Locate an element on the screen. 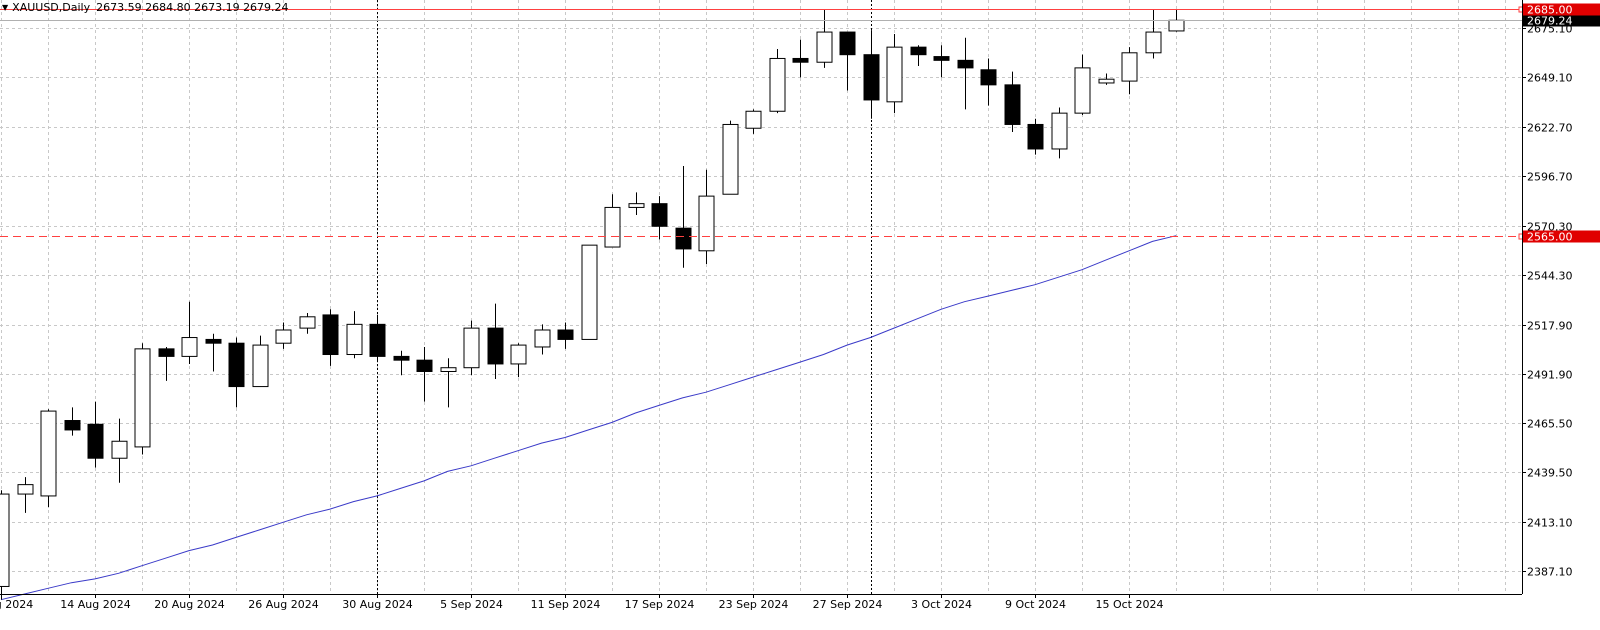  price-tick-label: 2622.70 is located at coordinates (1550, 128).